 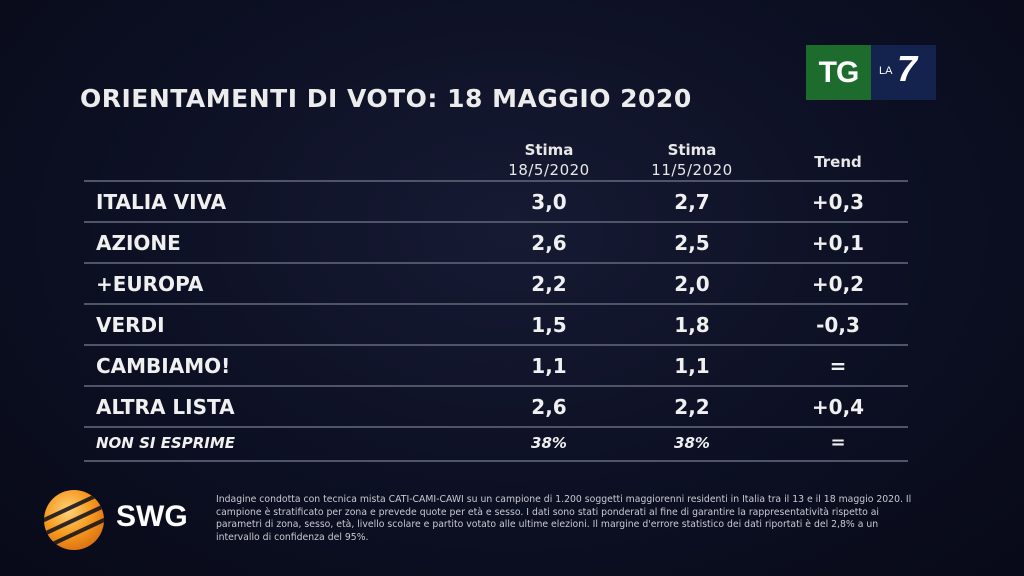 What do you see at coordinates (549, 443) in the screenshot?
I see `current-estimate: 38%` at bounding box center [549, 443].